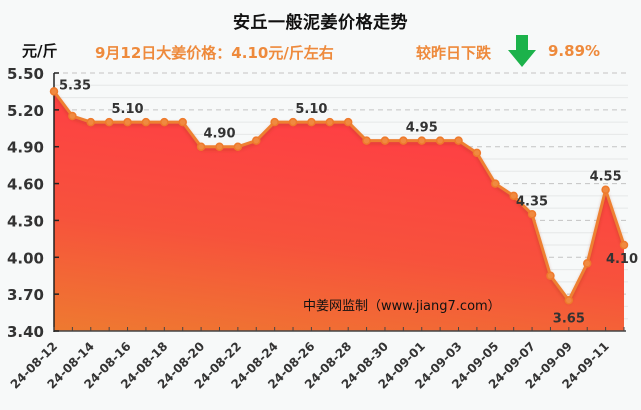  What do you see at coordinates (75, 85) in the screenshot?
I see `data-label: 5.35` at bounding box center [75, 85].